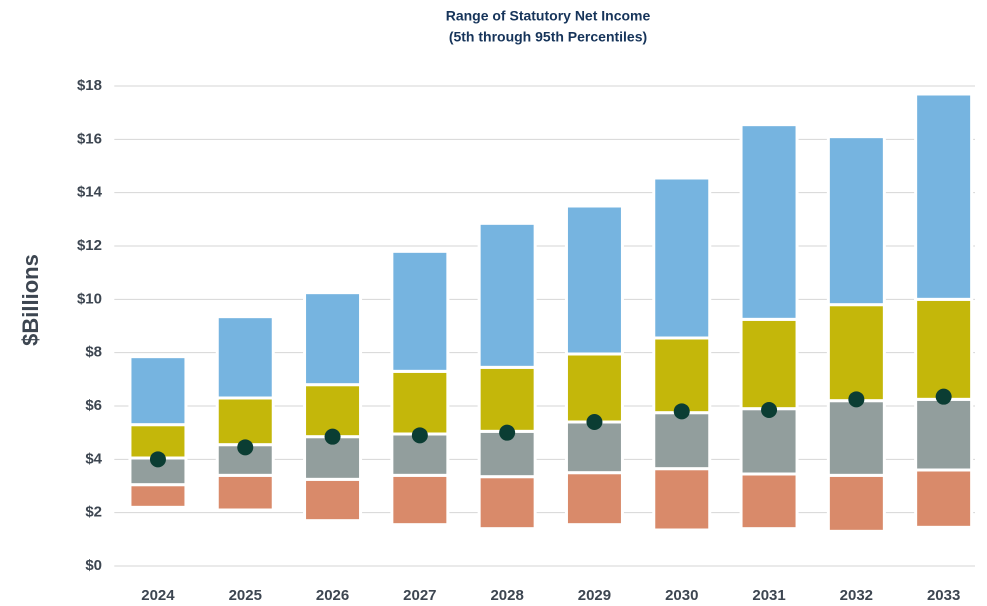 The height and width of the screenshot is (606, 987). What do you see at coordinates (93, 352) in the screenshot?
I see `y-tick-label: $8` at bounding box center [93, 352].